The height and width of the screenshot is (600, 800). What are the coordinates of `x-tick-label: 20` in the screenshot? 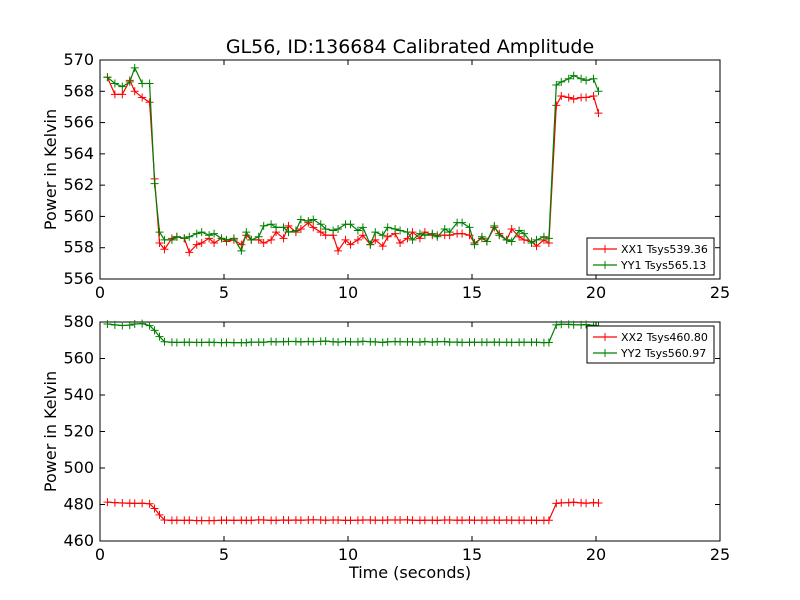 It's located at (596, 292).